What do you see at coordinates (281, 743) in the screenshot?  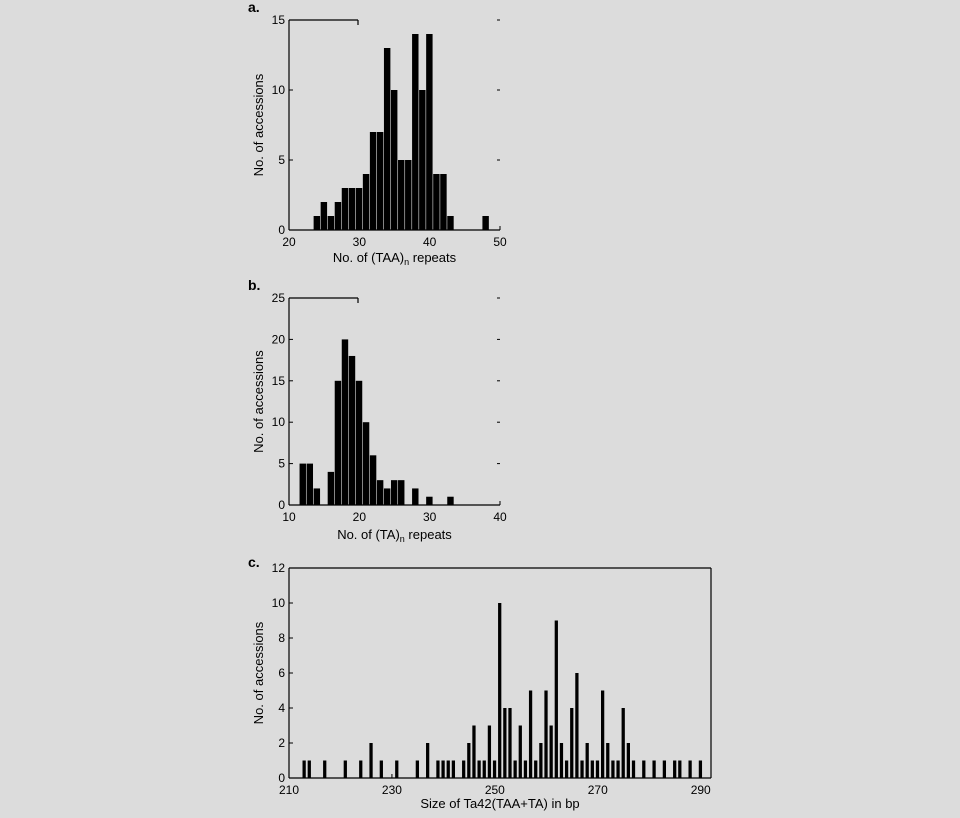 I see `y-tick-label: 2` at bounding box center [281, 743].